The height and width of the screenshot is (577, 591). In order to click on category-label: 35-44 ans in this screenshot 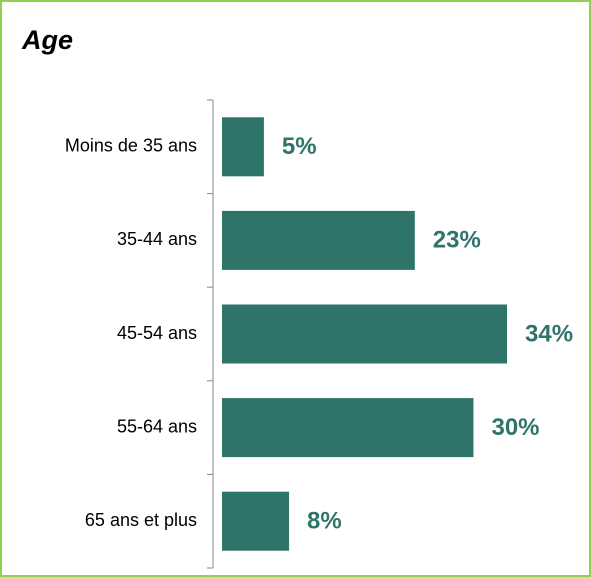, I will do `click(157, 239)`.